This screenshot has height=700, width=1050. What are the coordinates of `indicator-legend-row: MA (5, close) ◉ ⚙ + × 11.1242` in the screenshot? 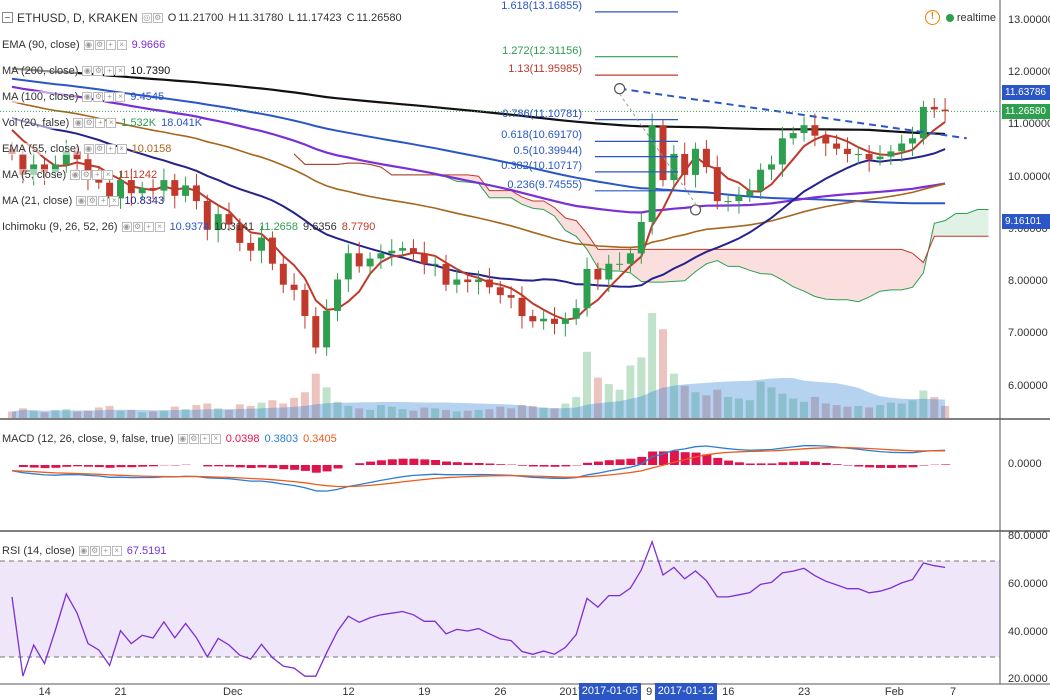 It's located at (82, 174).